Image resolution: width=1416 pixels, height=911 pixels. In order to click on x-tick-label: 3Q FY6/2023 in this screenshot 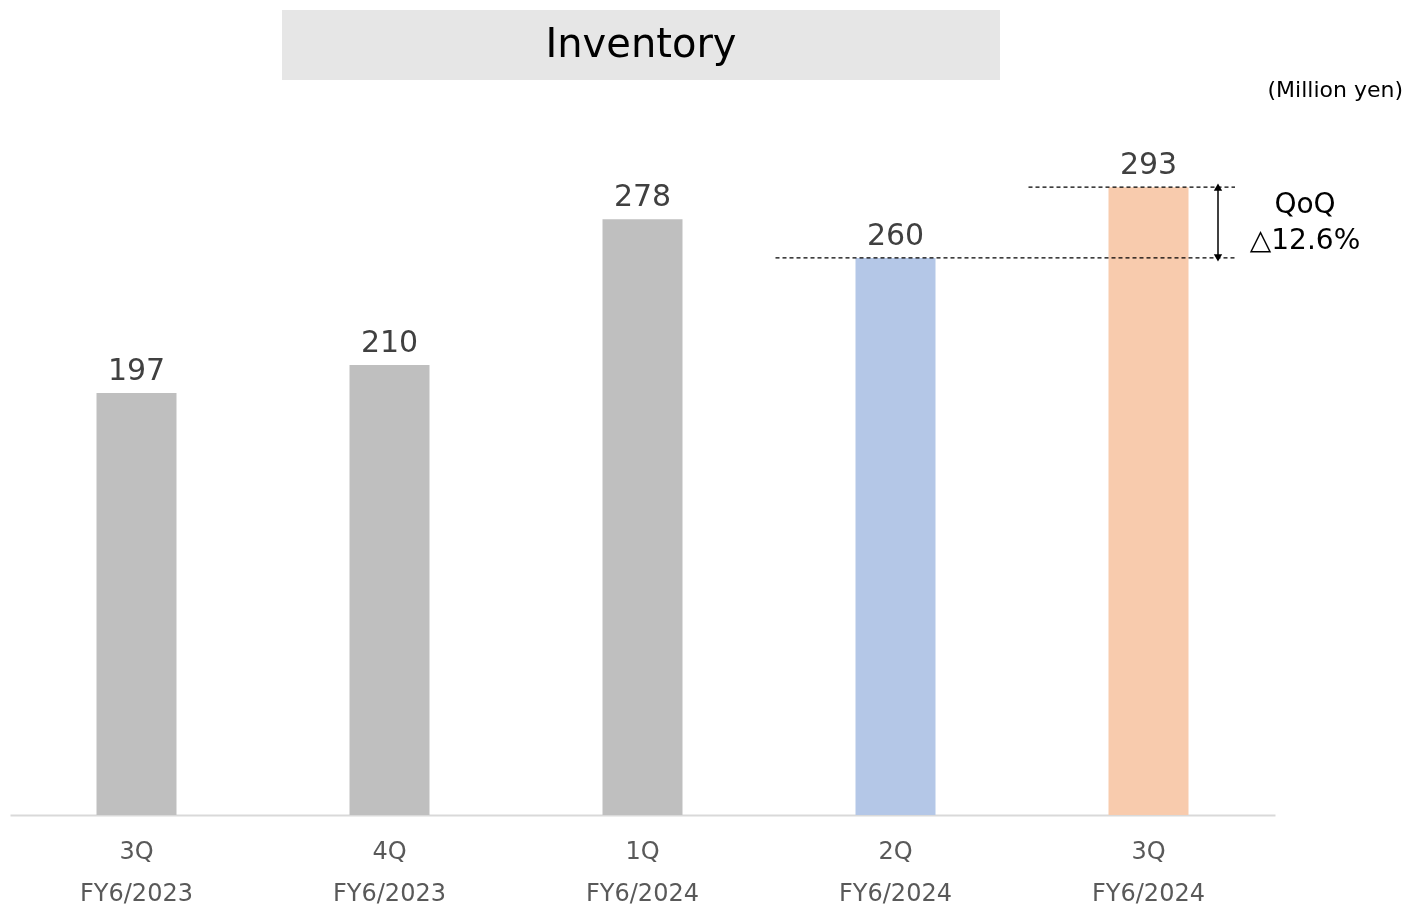, I will do `click(136, 871)`.